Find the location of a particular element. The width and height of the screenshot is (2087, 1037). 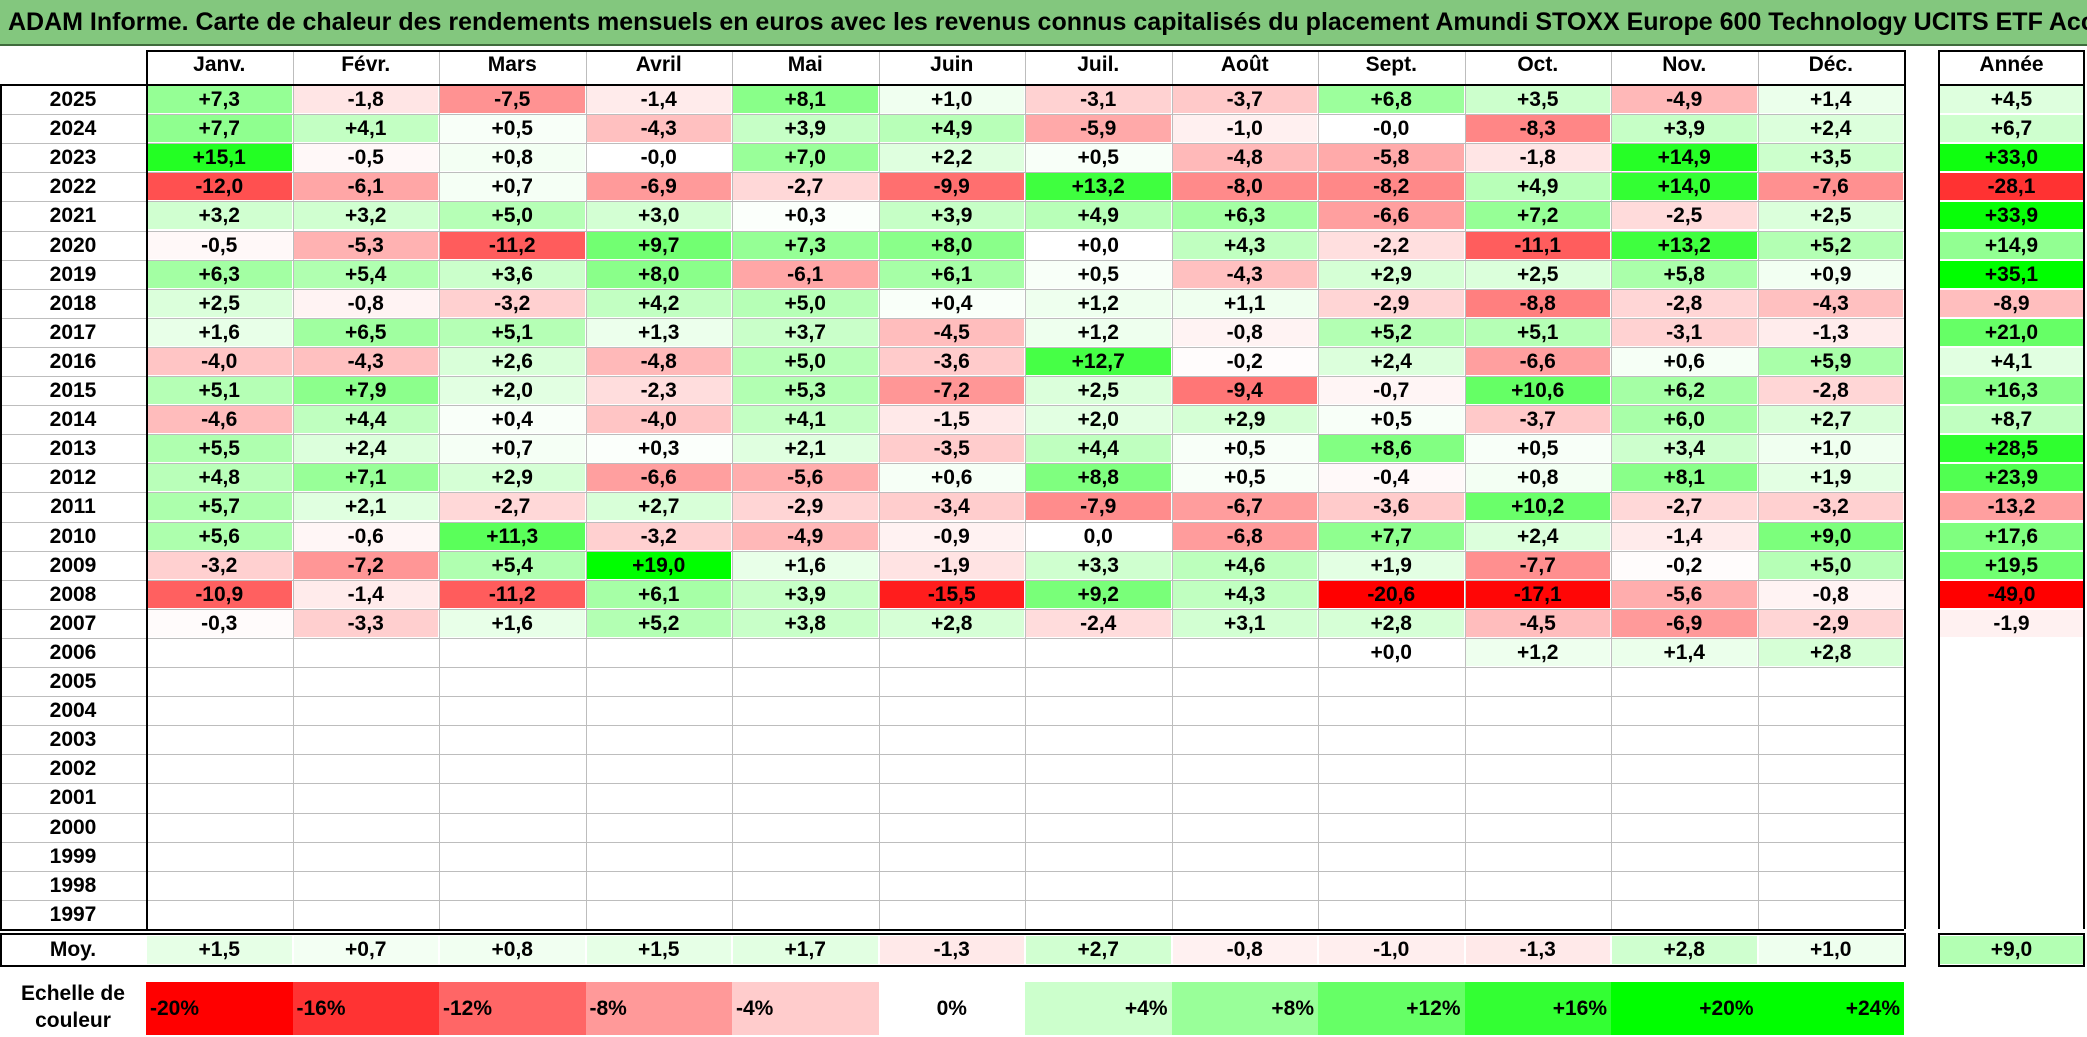

heatmap-cell: -0,8 is located at coordinates (1244, 332).